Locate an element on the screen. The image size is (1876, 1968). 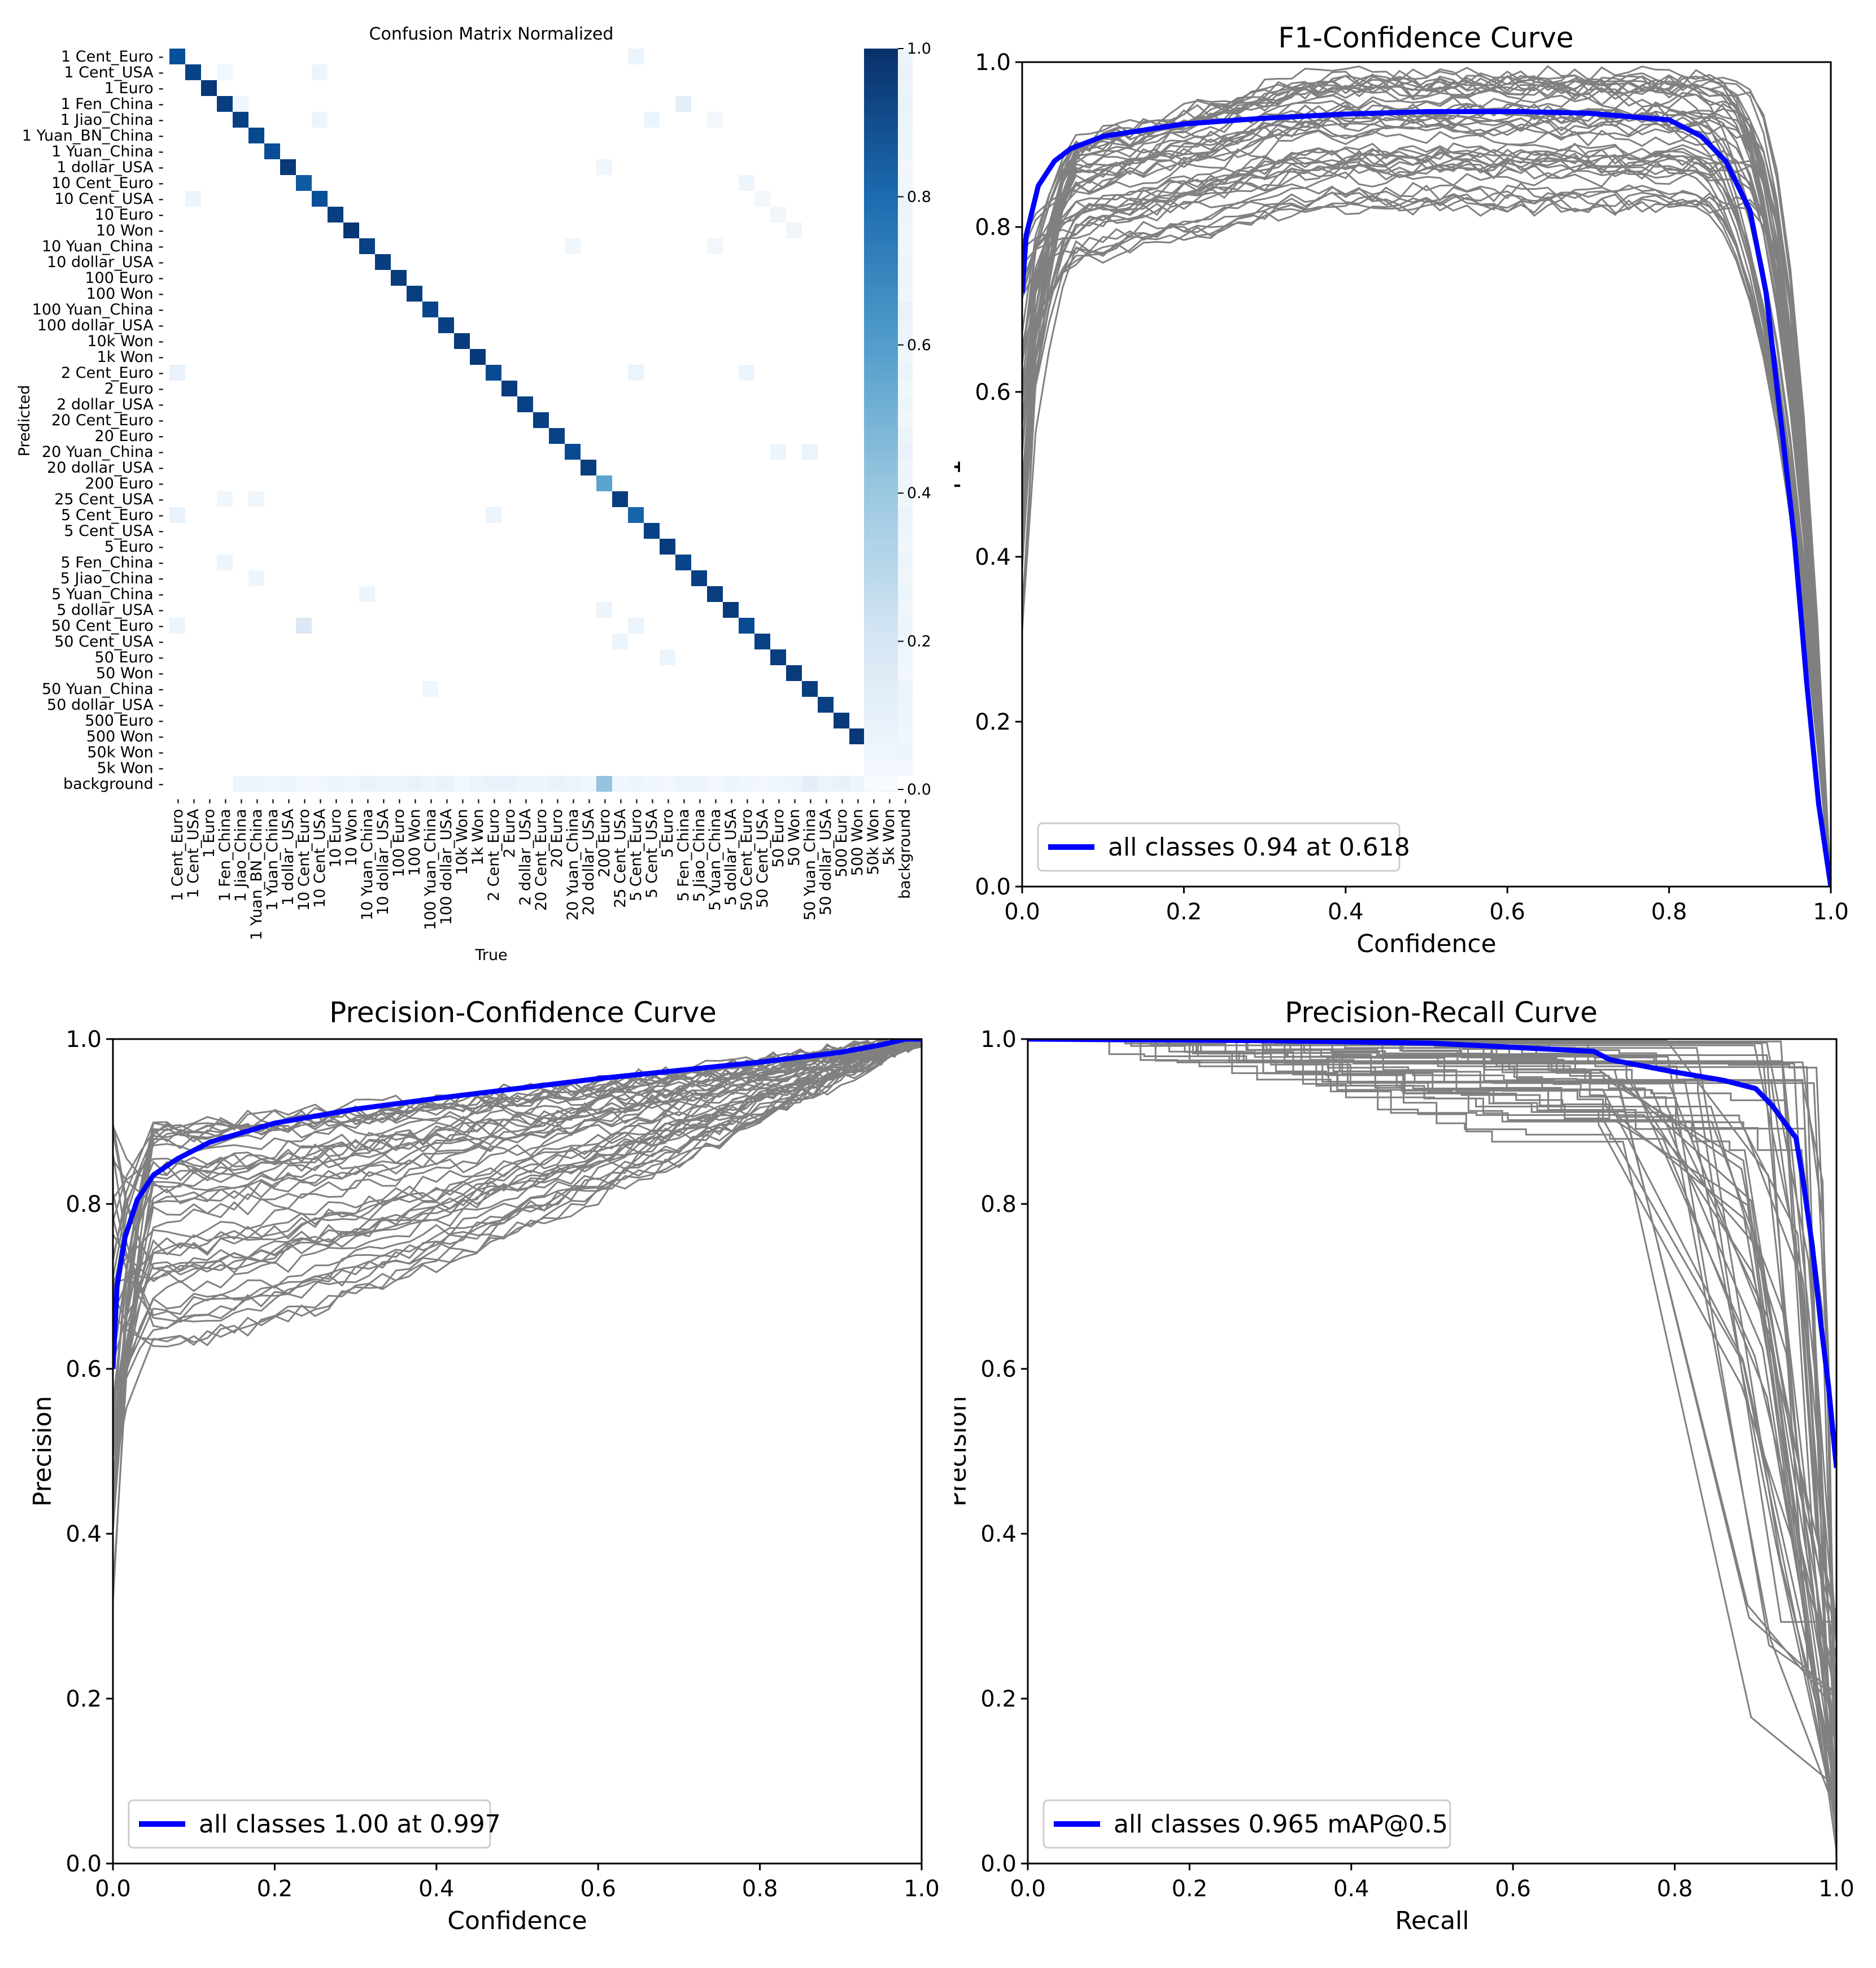
cm-ylabel-tick: 1 Cent_USA - is located at coordinates (114, 72).